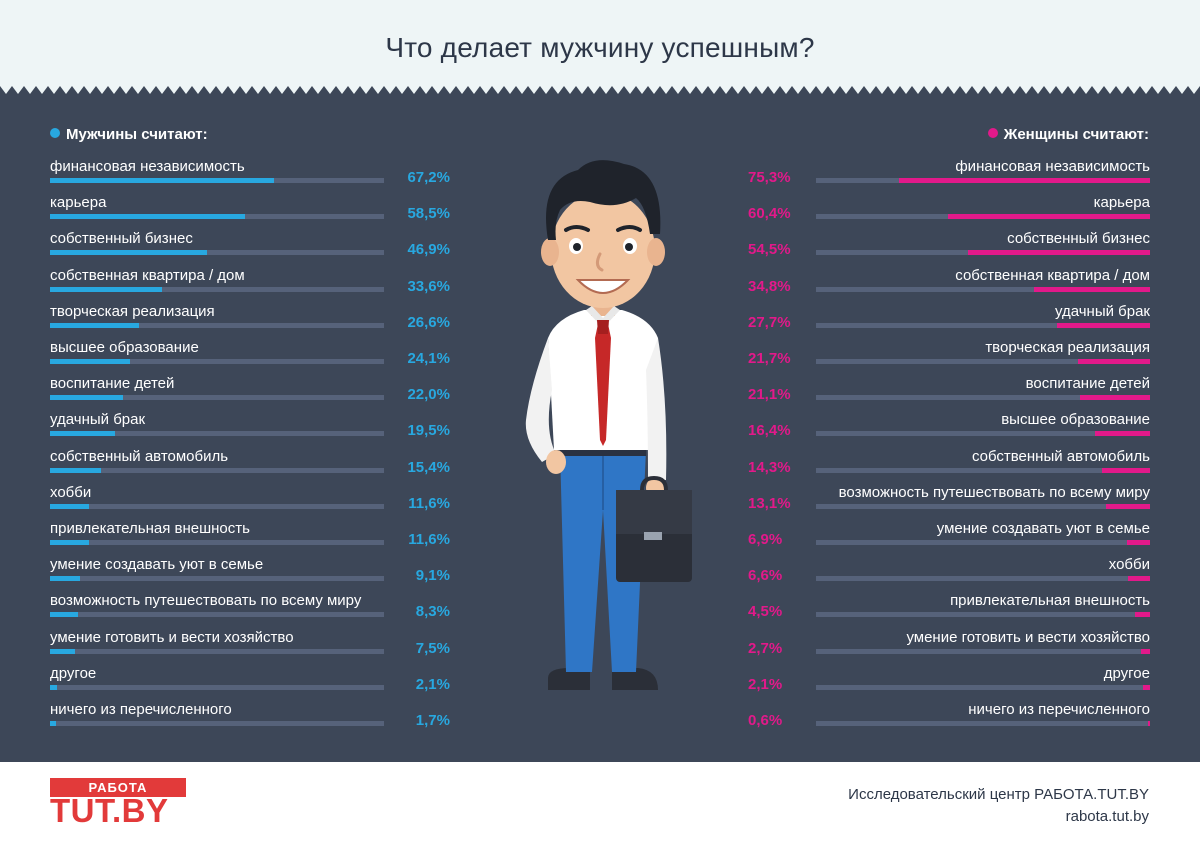  Describe the element at coordinates (949, 285) in the screenshot. I see `women-row: собственная квартира / дом 34,8%` at that location.